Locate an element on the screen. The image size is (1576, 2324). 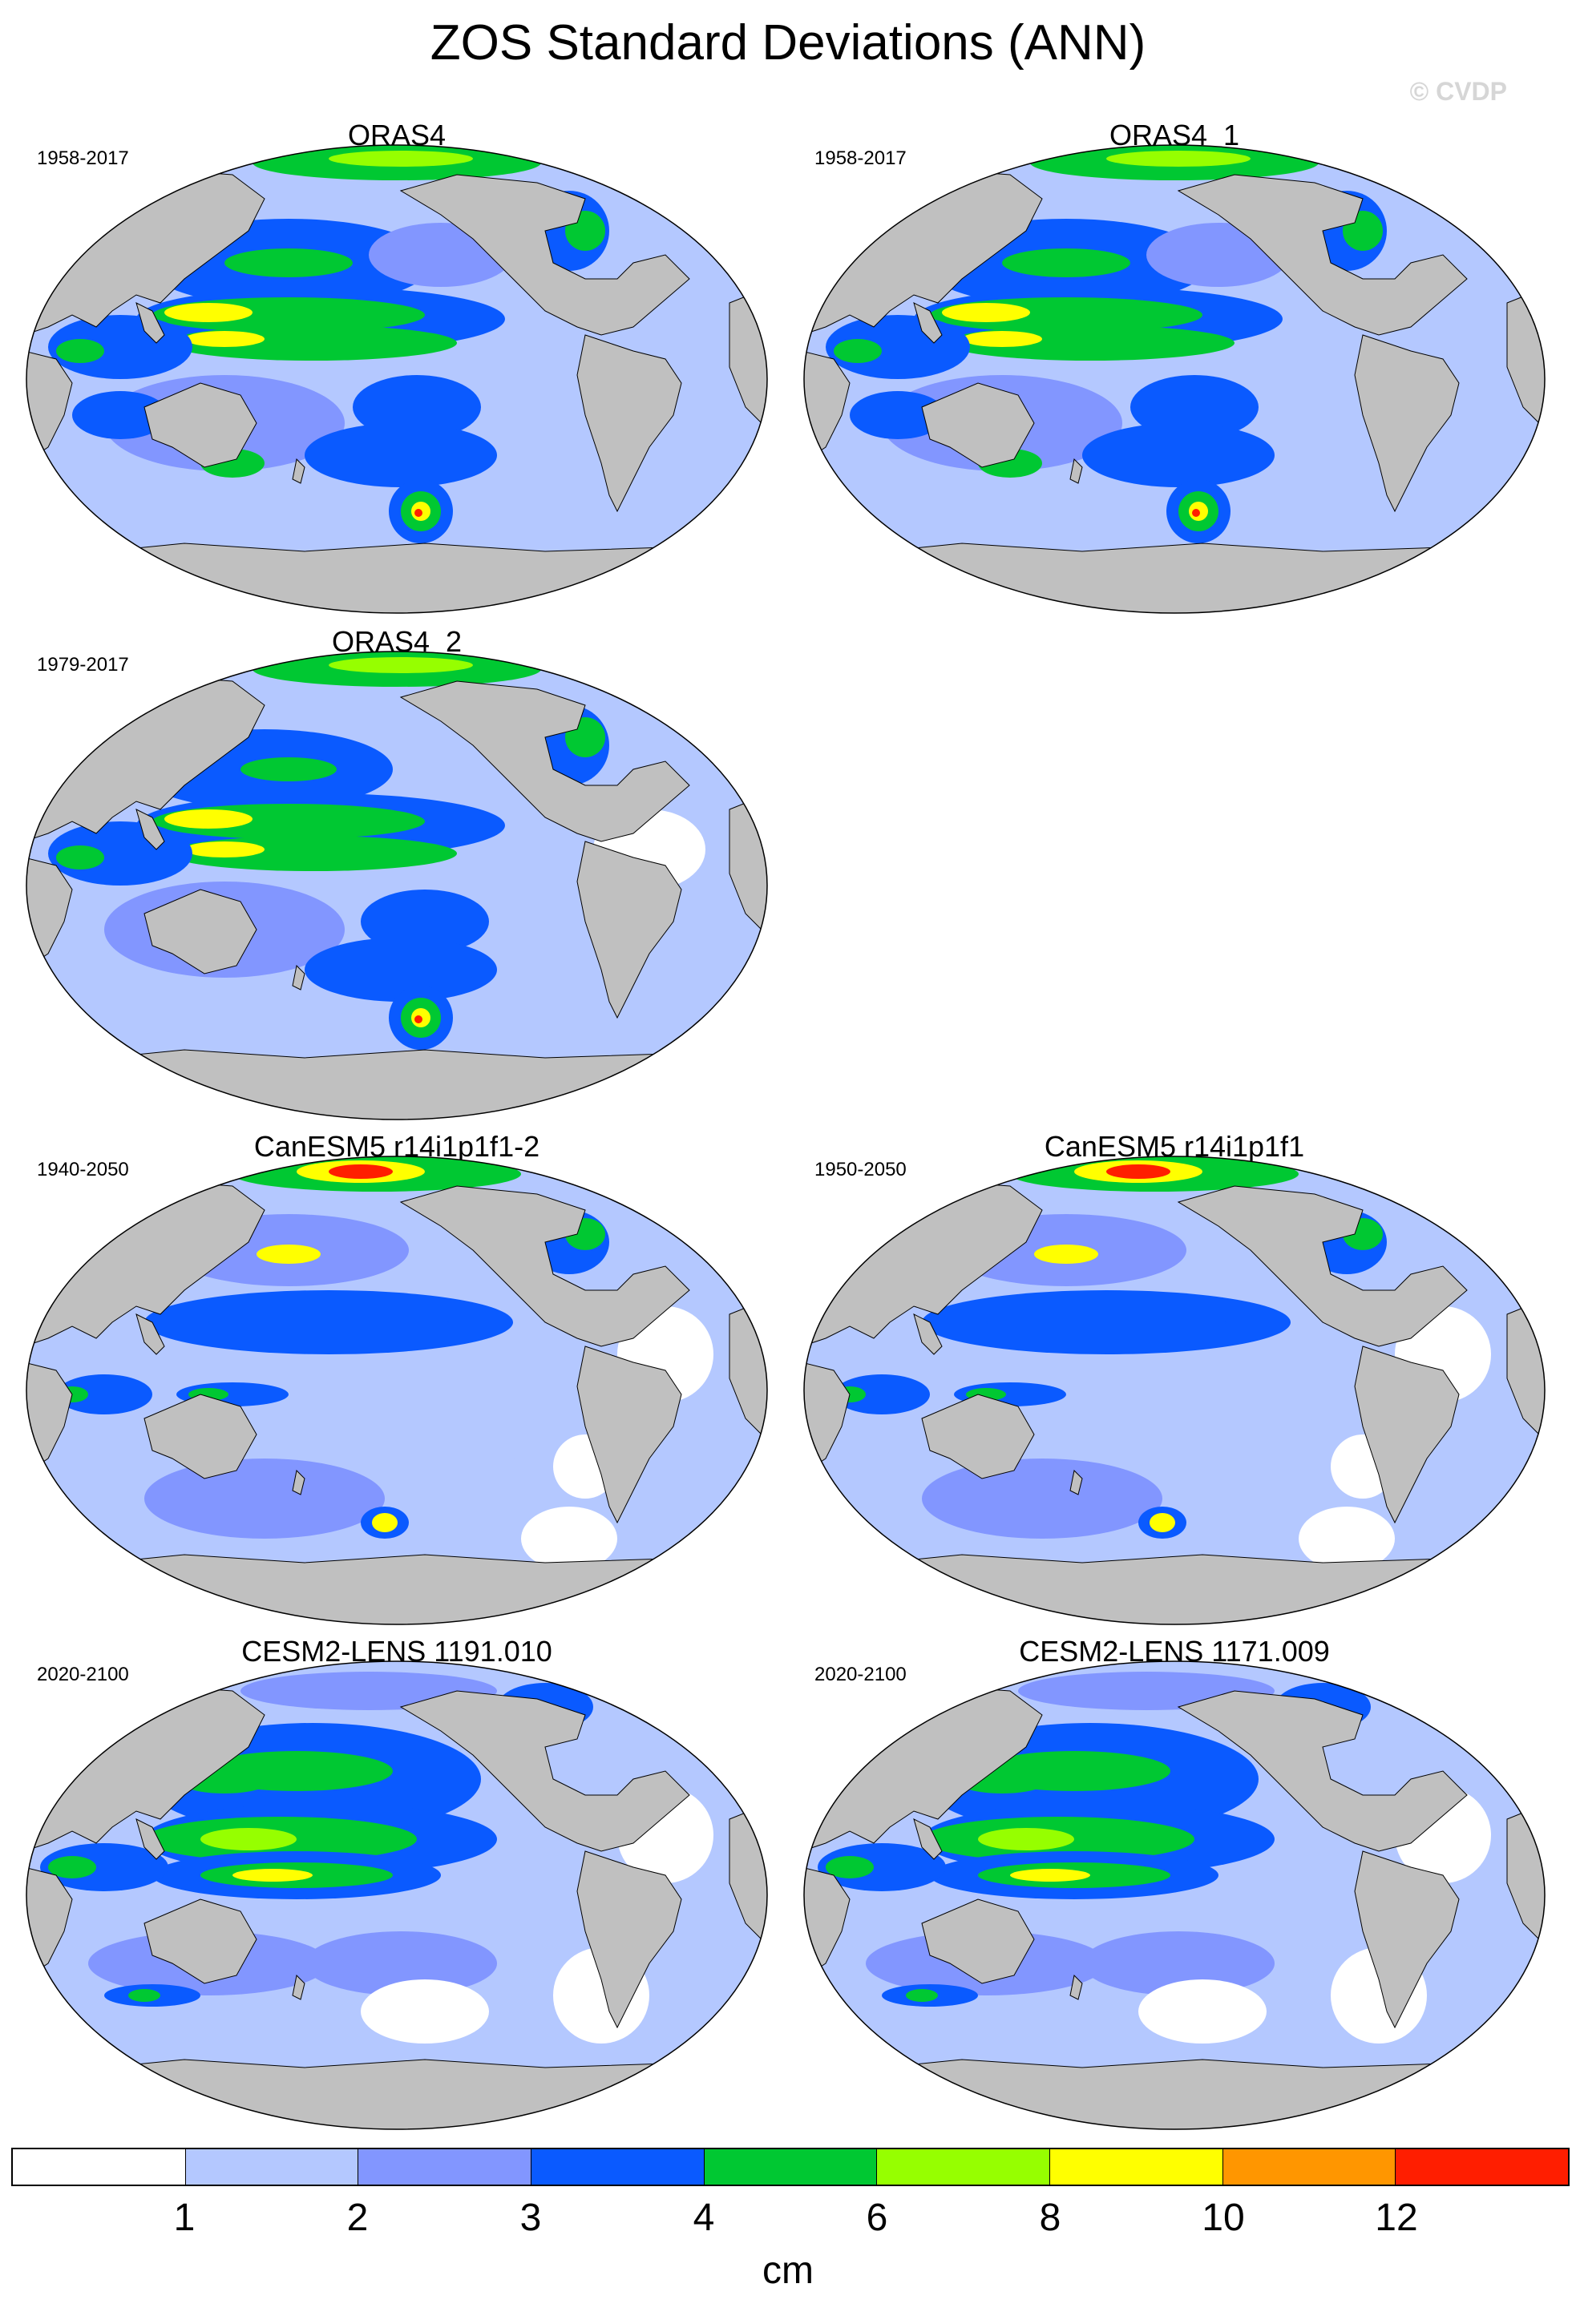
colorbar-tick-label: 6 is located at coordinates (877, 2218).